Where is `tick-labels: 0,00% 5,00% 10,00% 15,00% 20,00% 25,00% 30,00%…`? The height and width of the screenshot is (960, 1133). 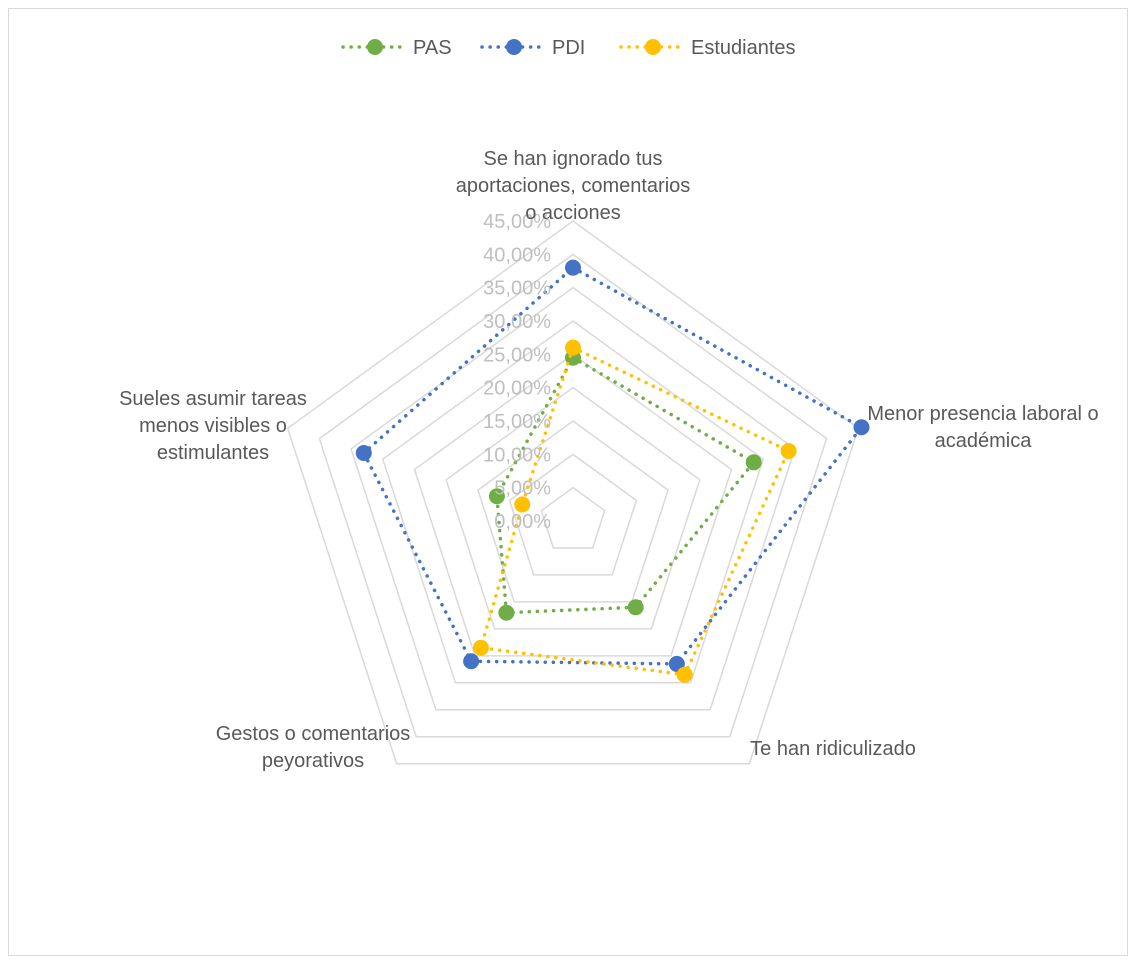
tick-labels: 0,00% 5,00% 10,00% 15,00% 20,00% 25,00% 30,00%… is located at coordinates (517, 372).